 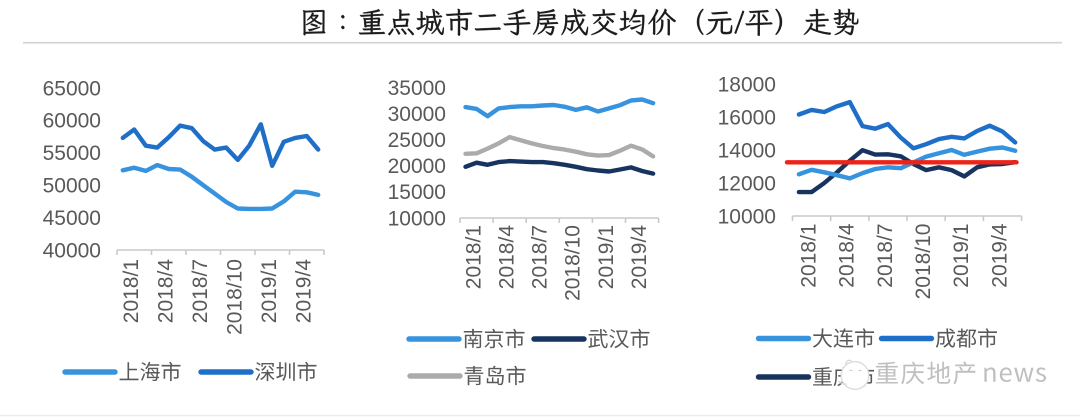 I want to click on svg-text: 55000, so click(x=72, y=153).